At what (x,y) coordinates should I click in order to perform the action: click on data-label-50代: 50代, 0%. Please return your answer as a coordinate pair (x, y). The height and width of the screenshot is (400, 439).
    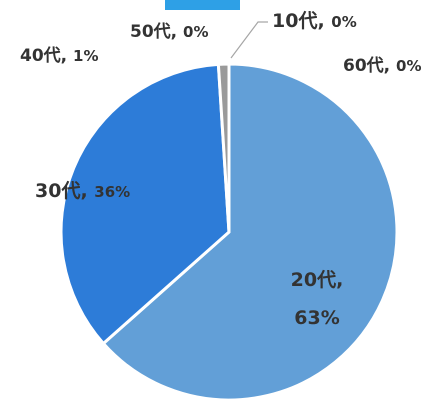
    Looking at the image, I should click on (169, 31).